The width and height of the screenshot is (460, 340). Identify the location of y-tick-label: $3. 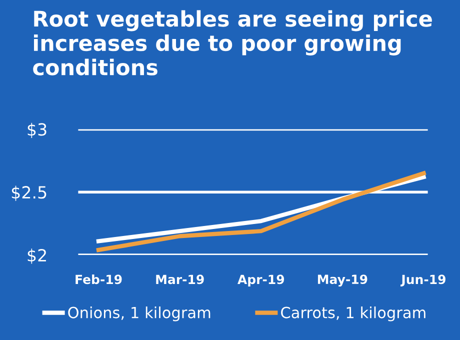
(37, 130).